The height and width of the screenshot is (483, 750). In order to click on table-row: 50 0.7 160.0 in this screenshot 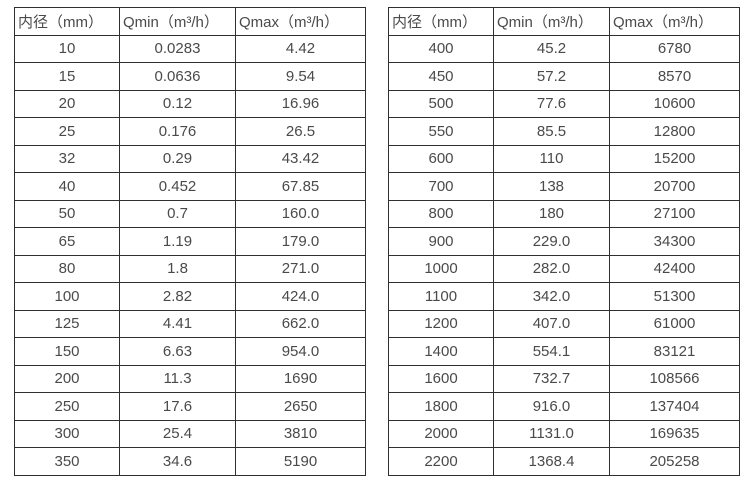, I will do `click(190, 213)`.